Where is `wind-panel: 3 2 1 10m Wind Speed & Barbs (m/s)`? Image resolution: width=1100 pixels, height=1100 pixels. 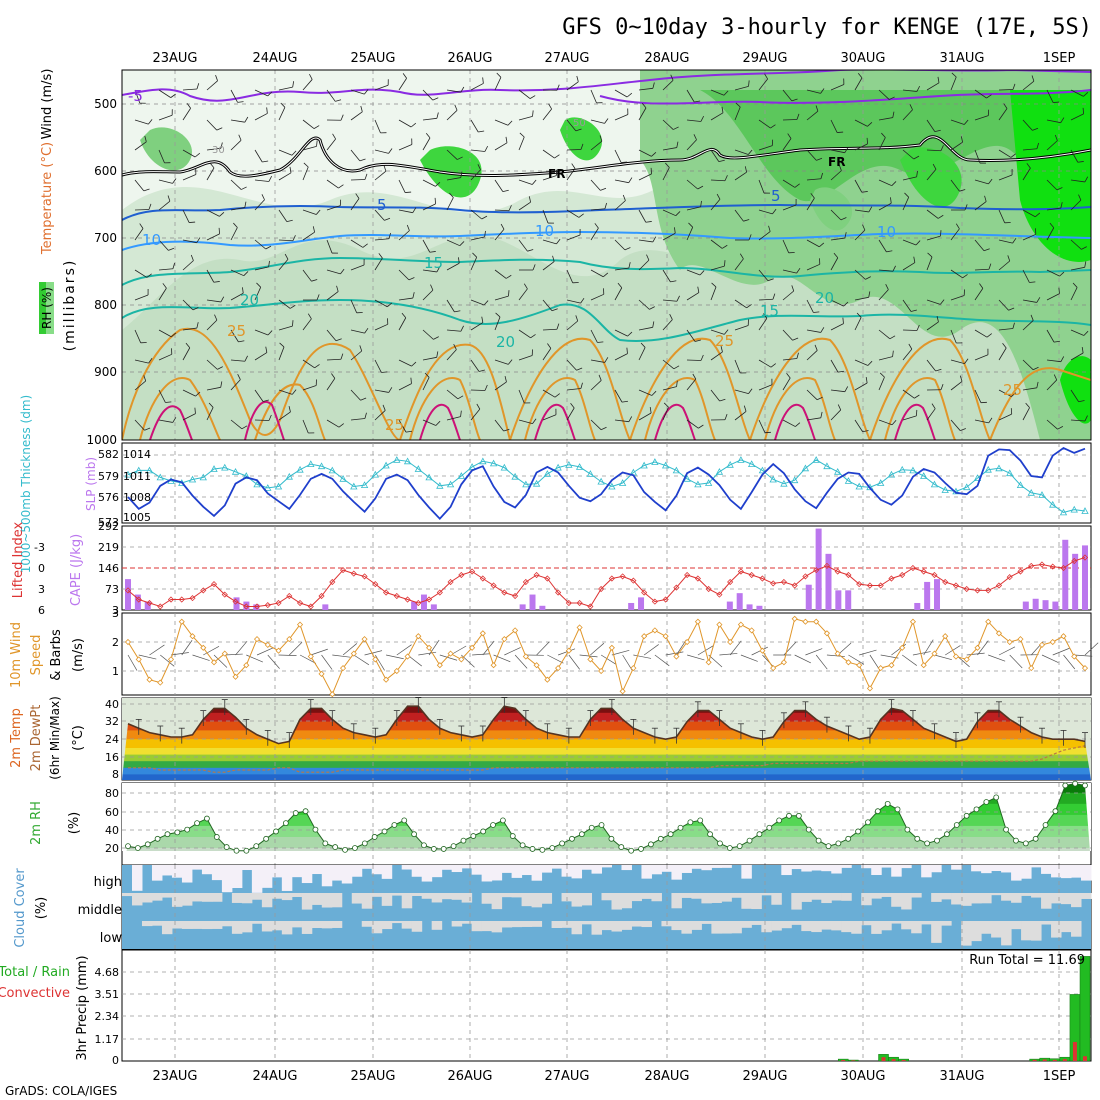
wind-panel: 3 2 1 10m Wind Speed & Barbs (m/s) is located at coordinates (554, 652).